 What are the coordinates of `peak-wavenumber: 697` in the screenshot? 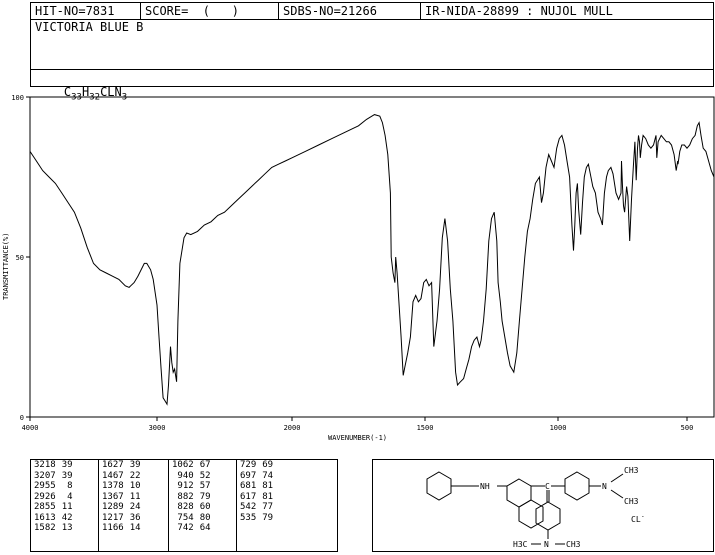 It's located at (248, 475).